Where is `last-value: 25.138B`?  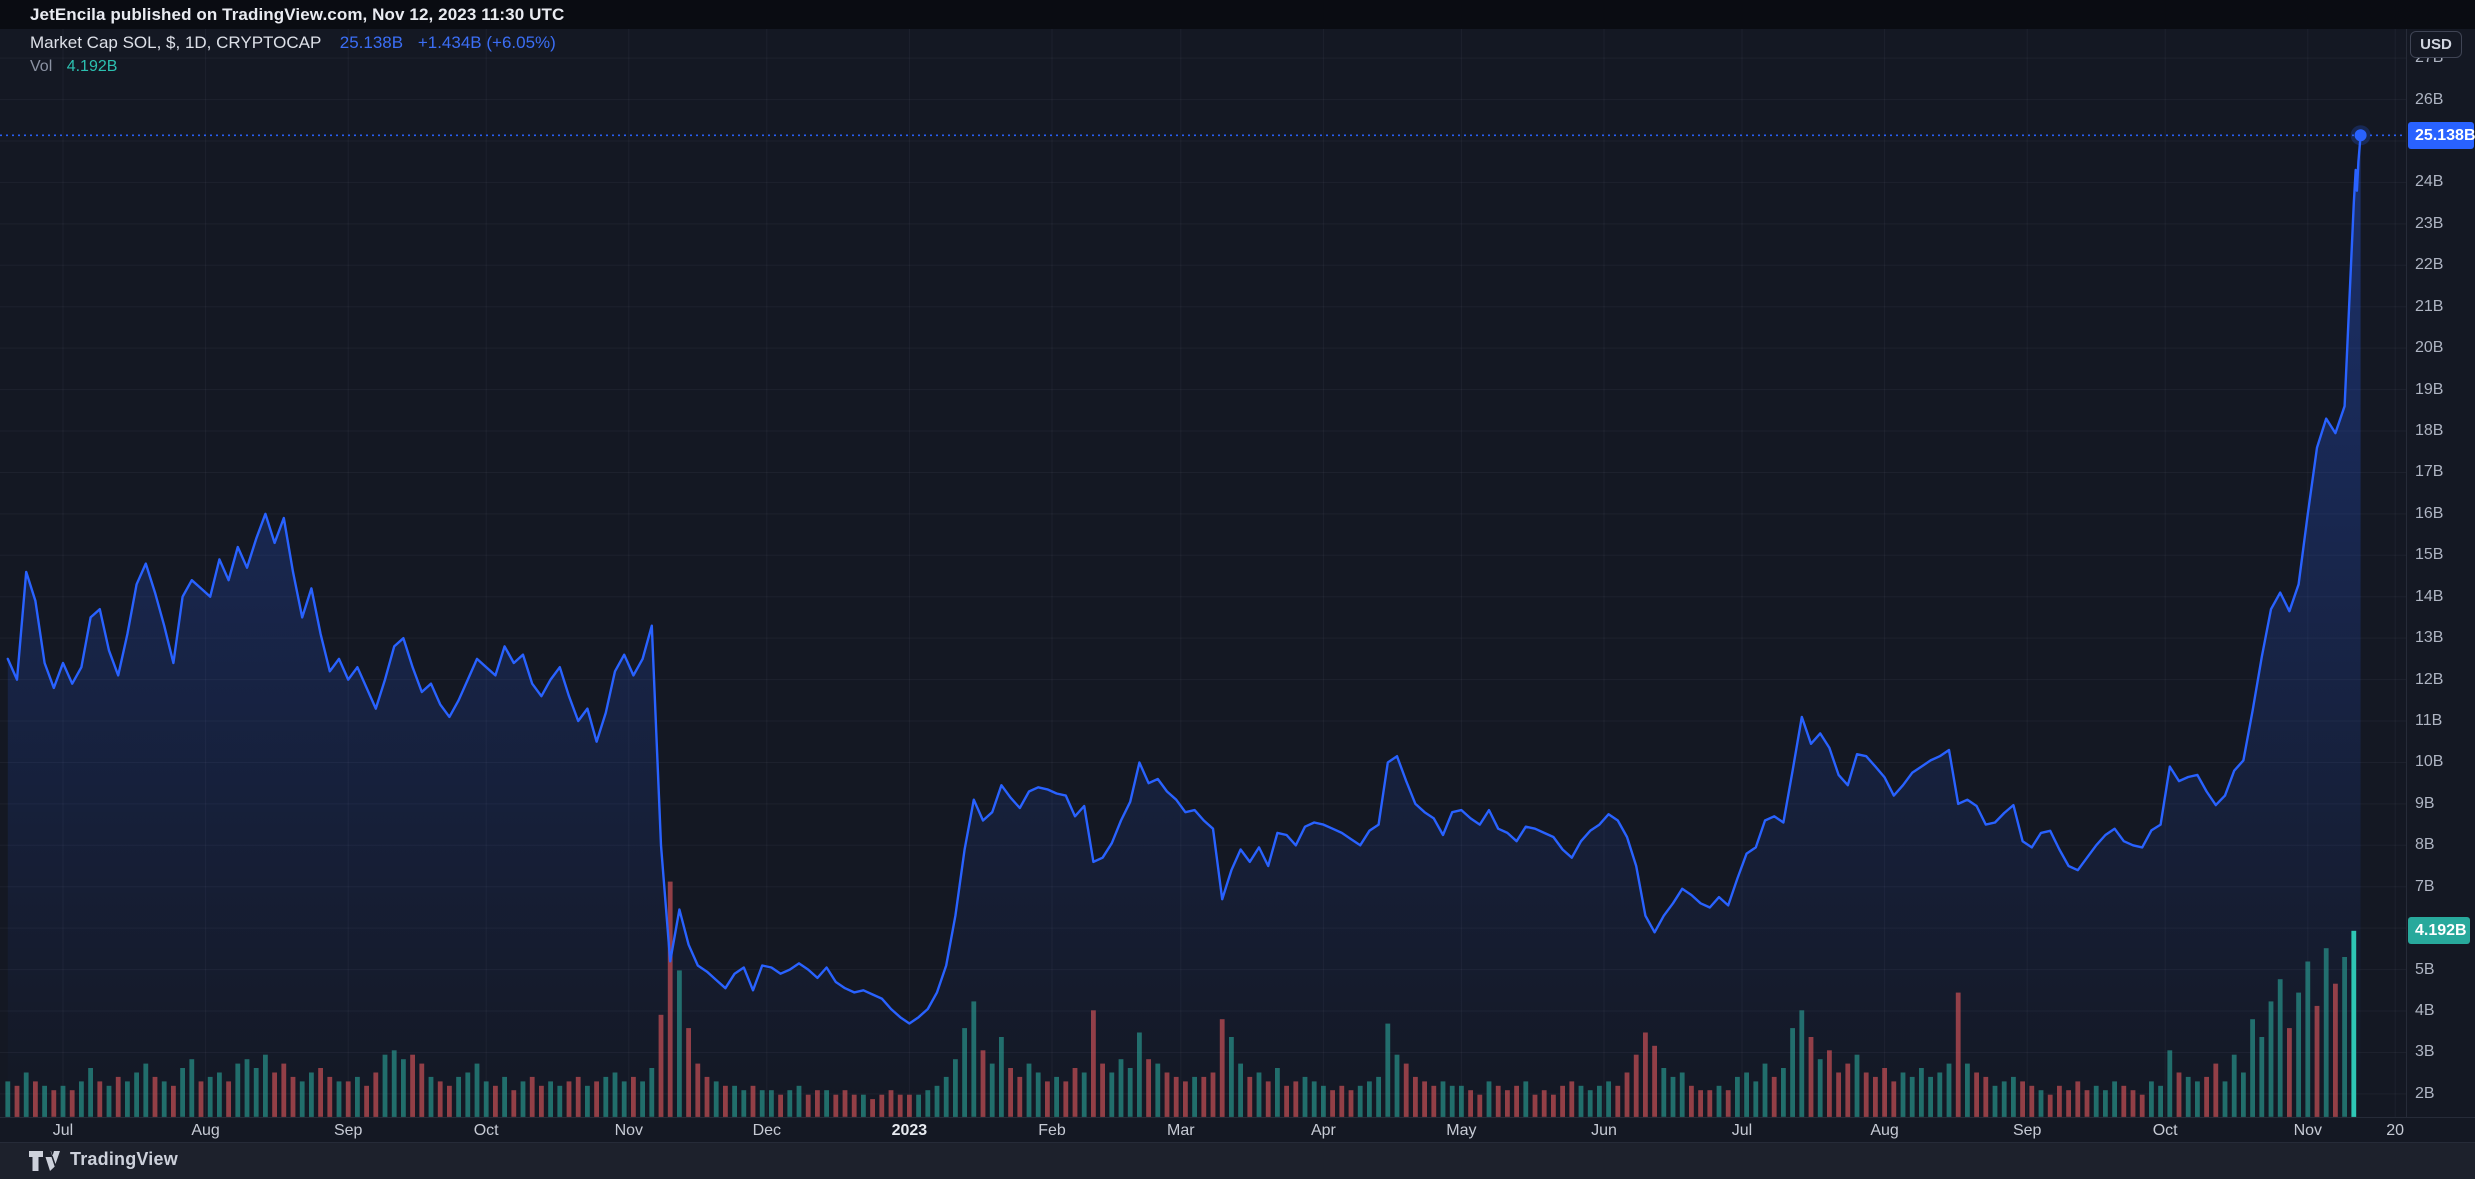 last-value: 25.138B is located at coordinates (371, 42).